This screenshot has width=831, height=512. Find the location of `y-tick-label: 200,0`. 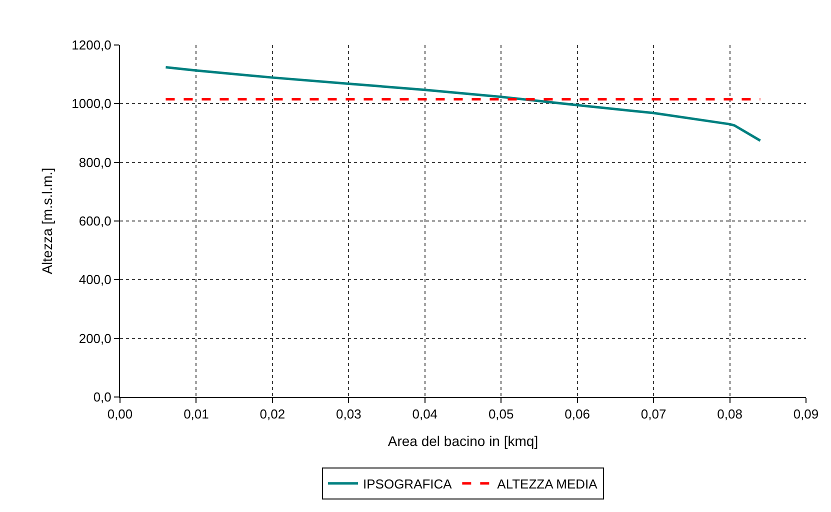

y-tick-label: 200,0 is located at coordinates (95, 338).